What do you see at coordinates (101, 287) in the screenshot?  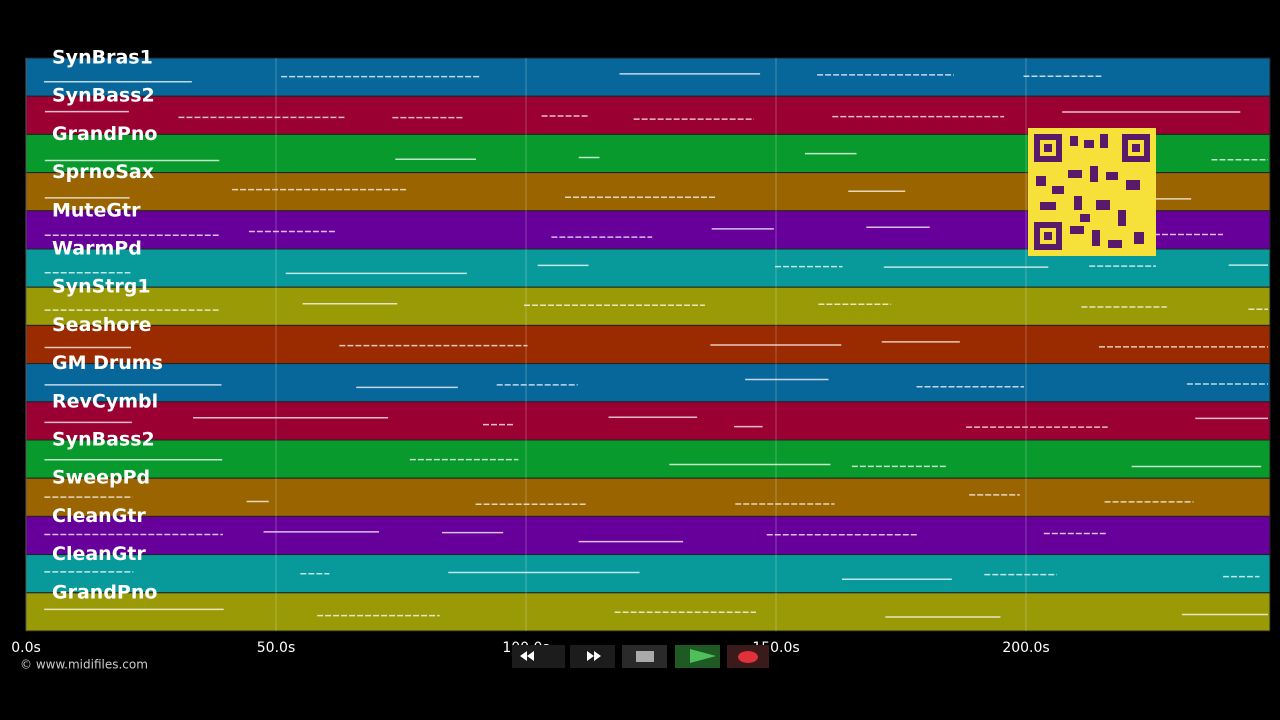 I see `track-label: SynStrg1` at bounding box center [101, 287].